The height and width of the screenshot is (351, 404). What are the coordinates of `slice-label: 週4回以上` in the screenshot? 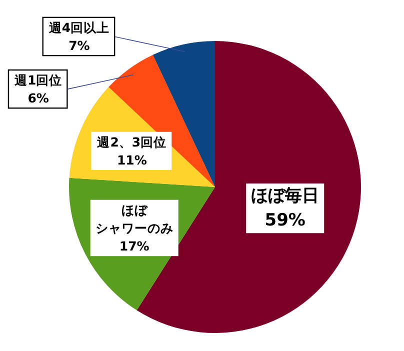 It's located at (79, 27).